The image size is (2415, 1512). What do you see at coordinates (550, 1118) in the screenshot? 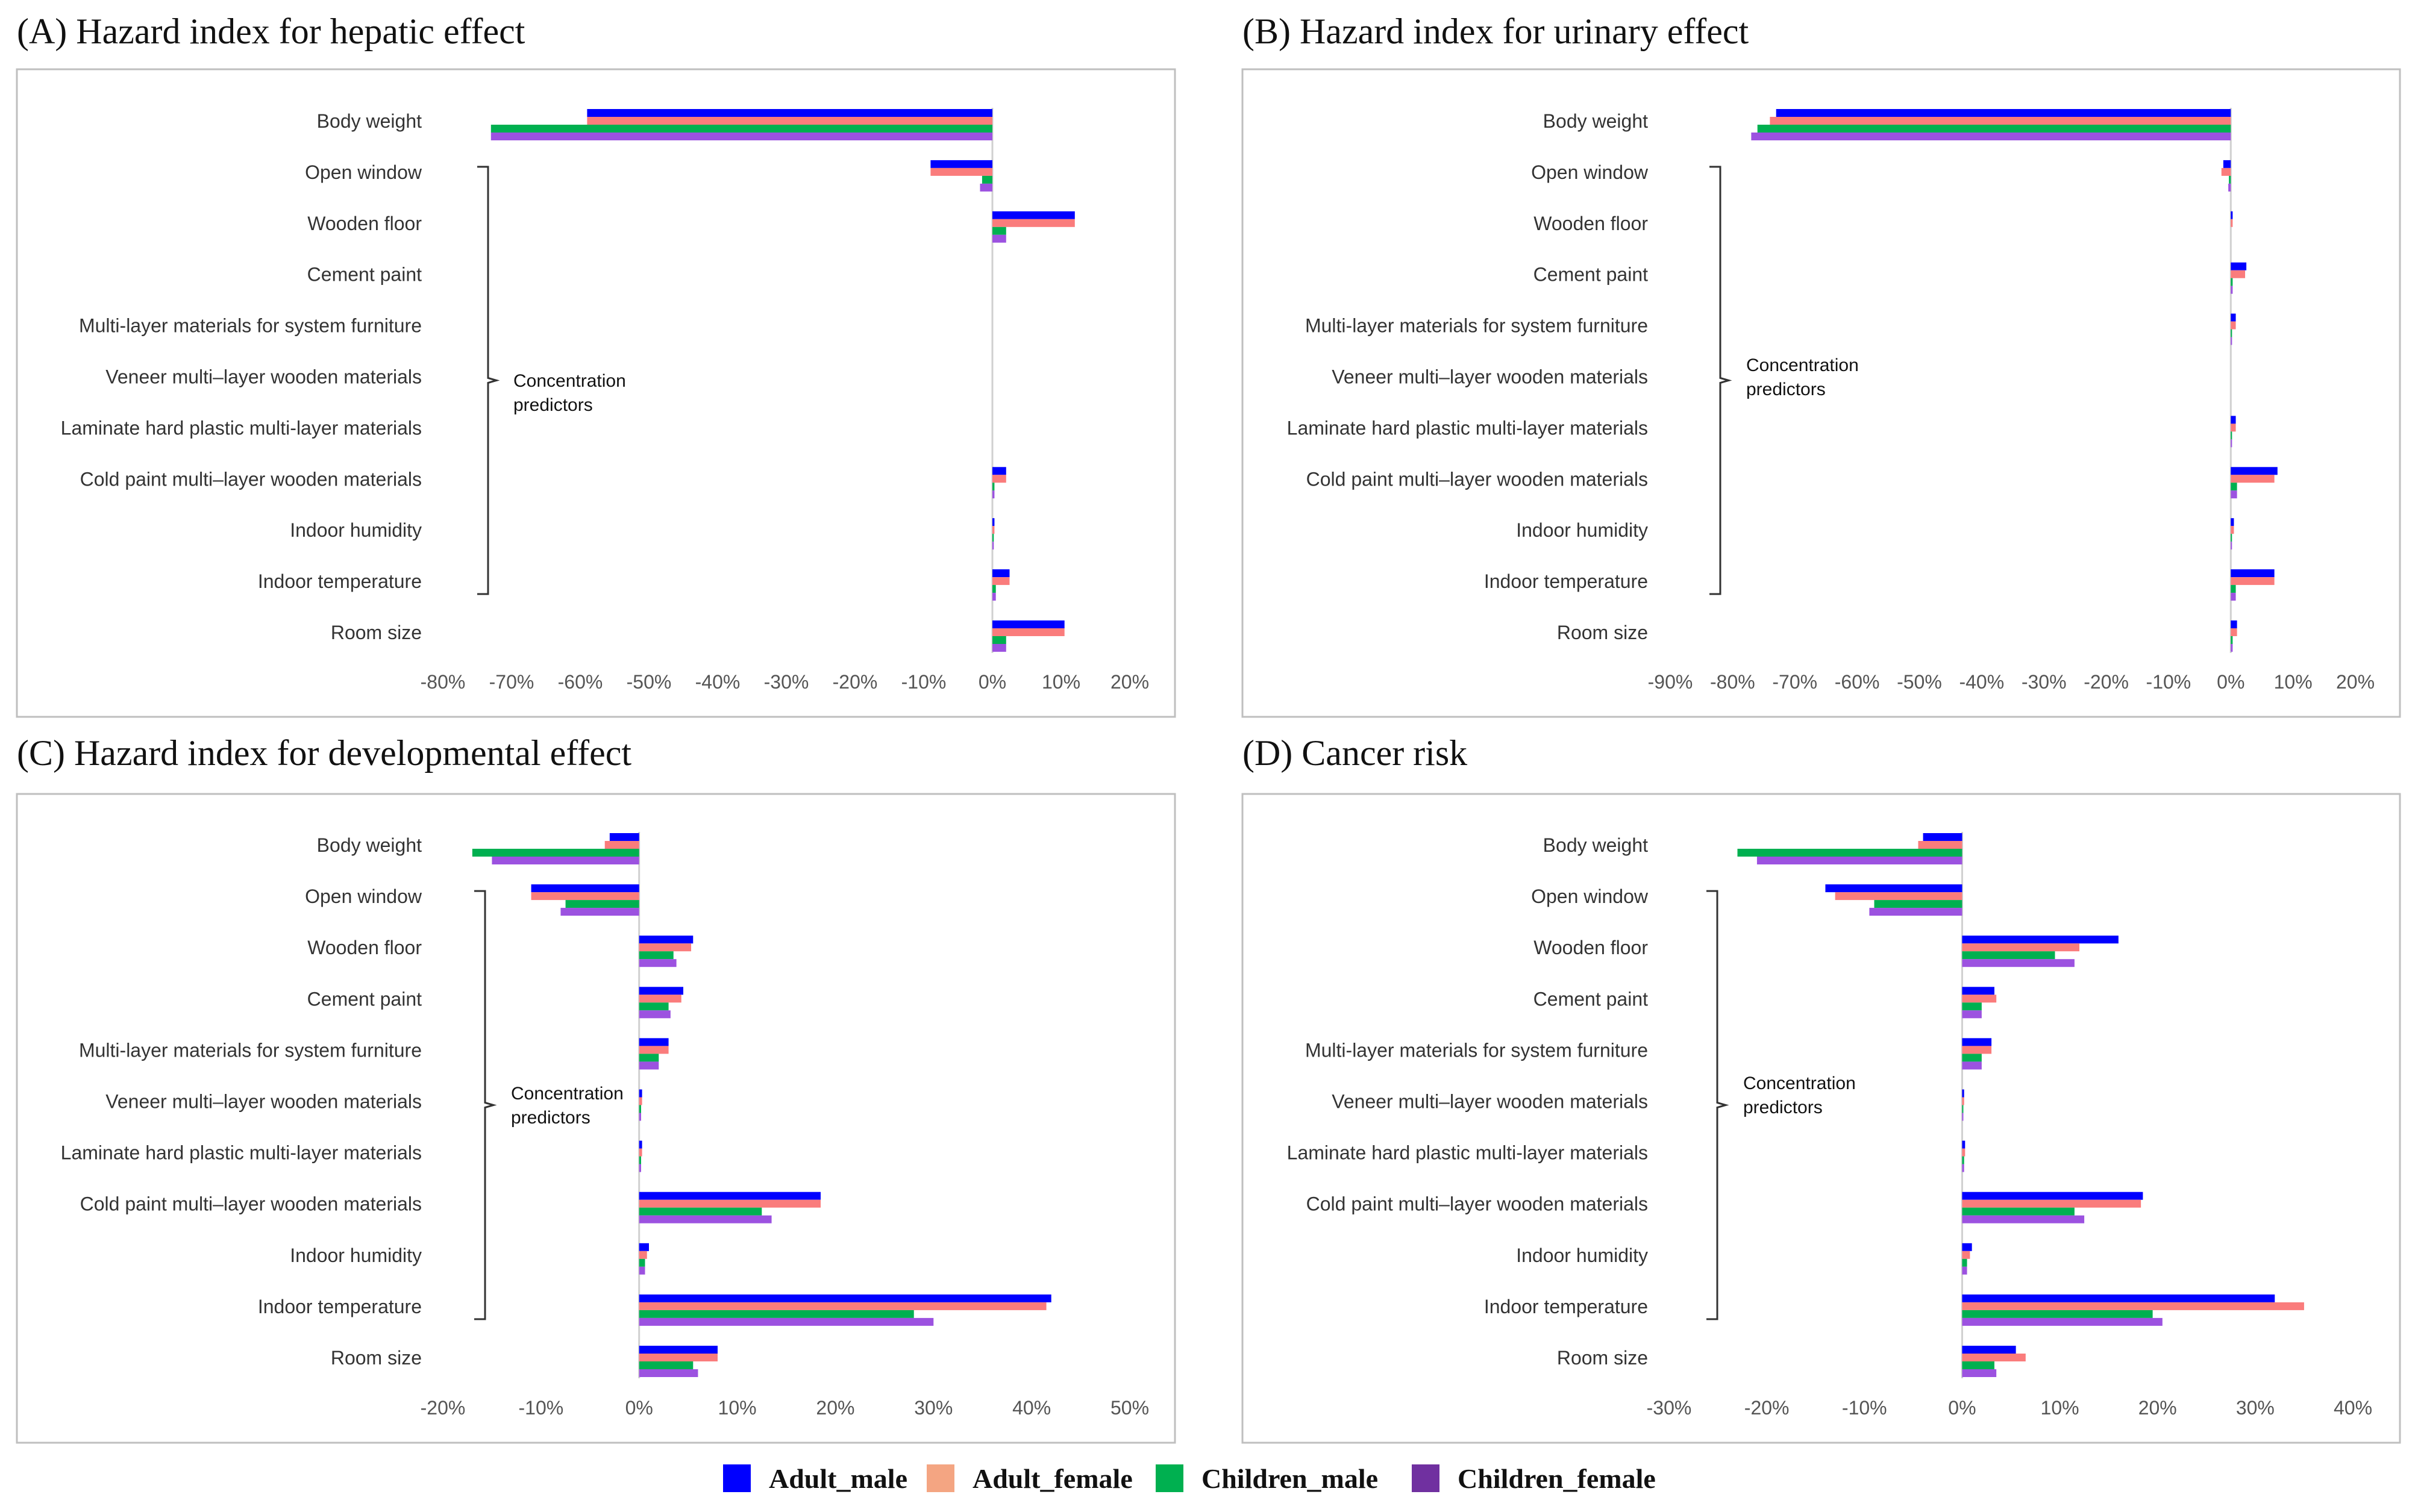
I see `annotation-line-2: predictors` at bounding box center [550, 1118].